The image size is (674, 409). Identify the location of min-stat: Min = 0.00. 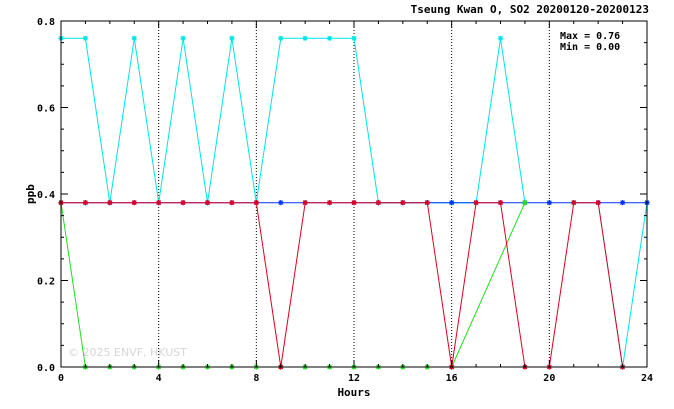
(590, 47).